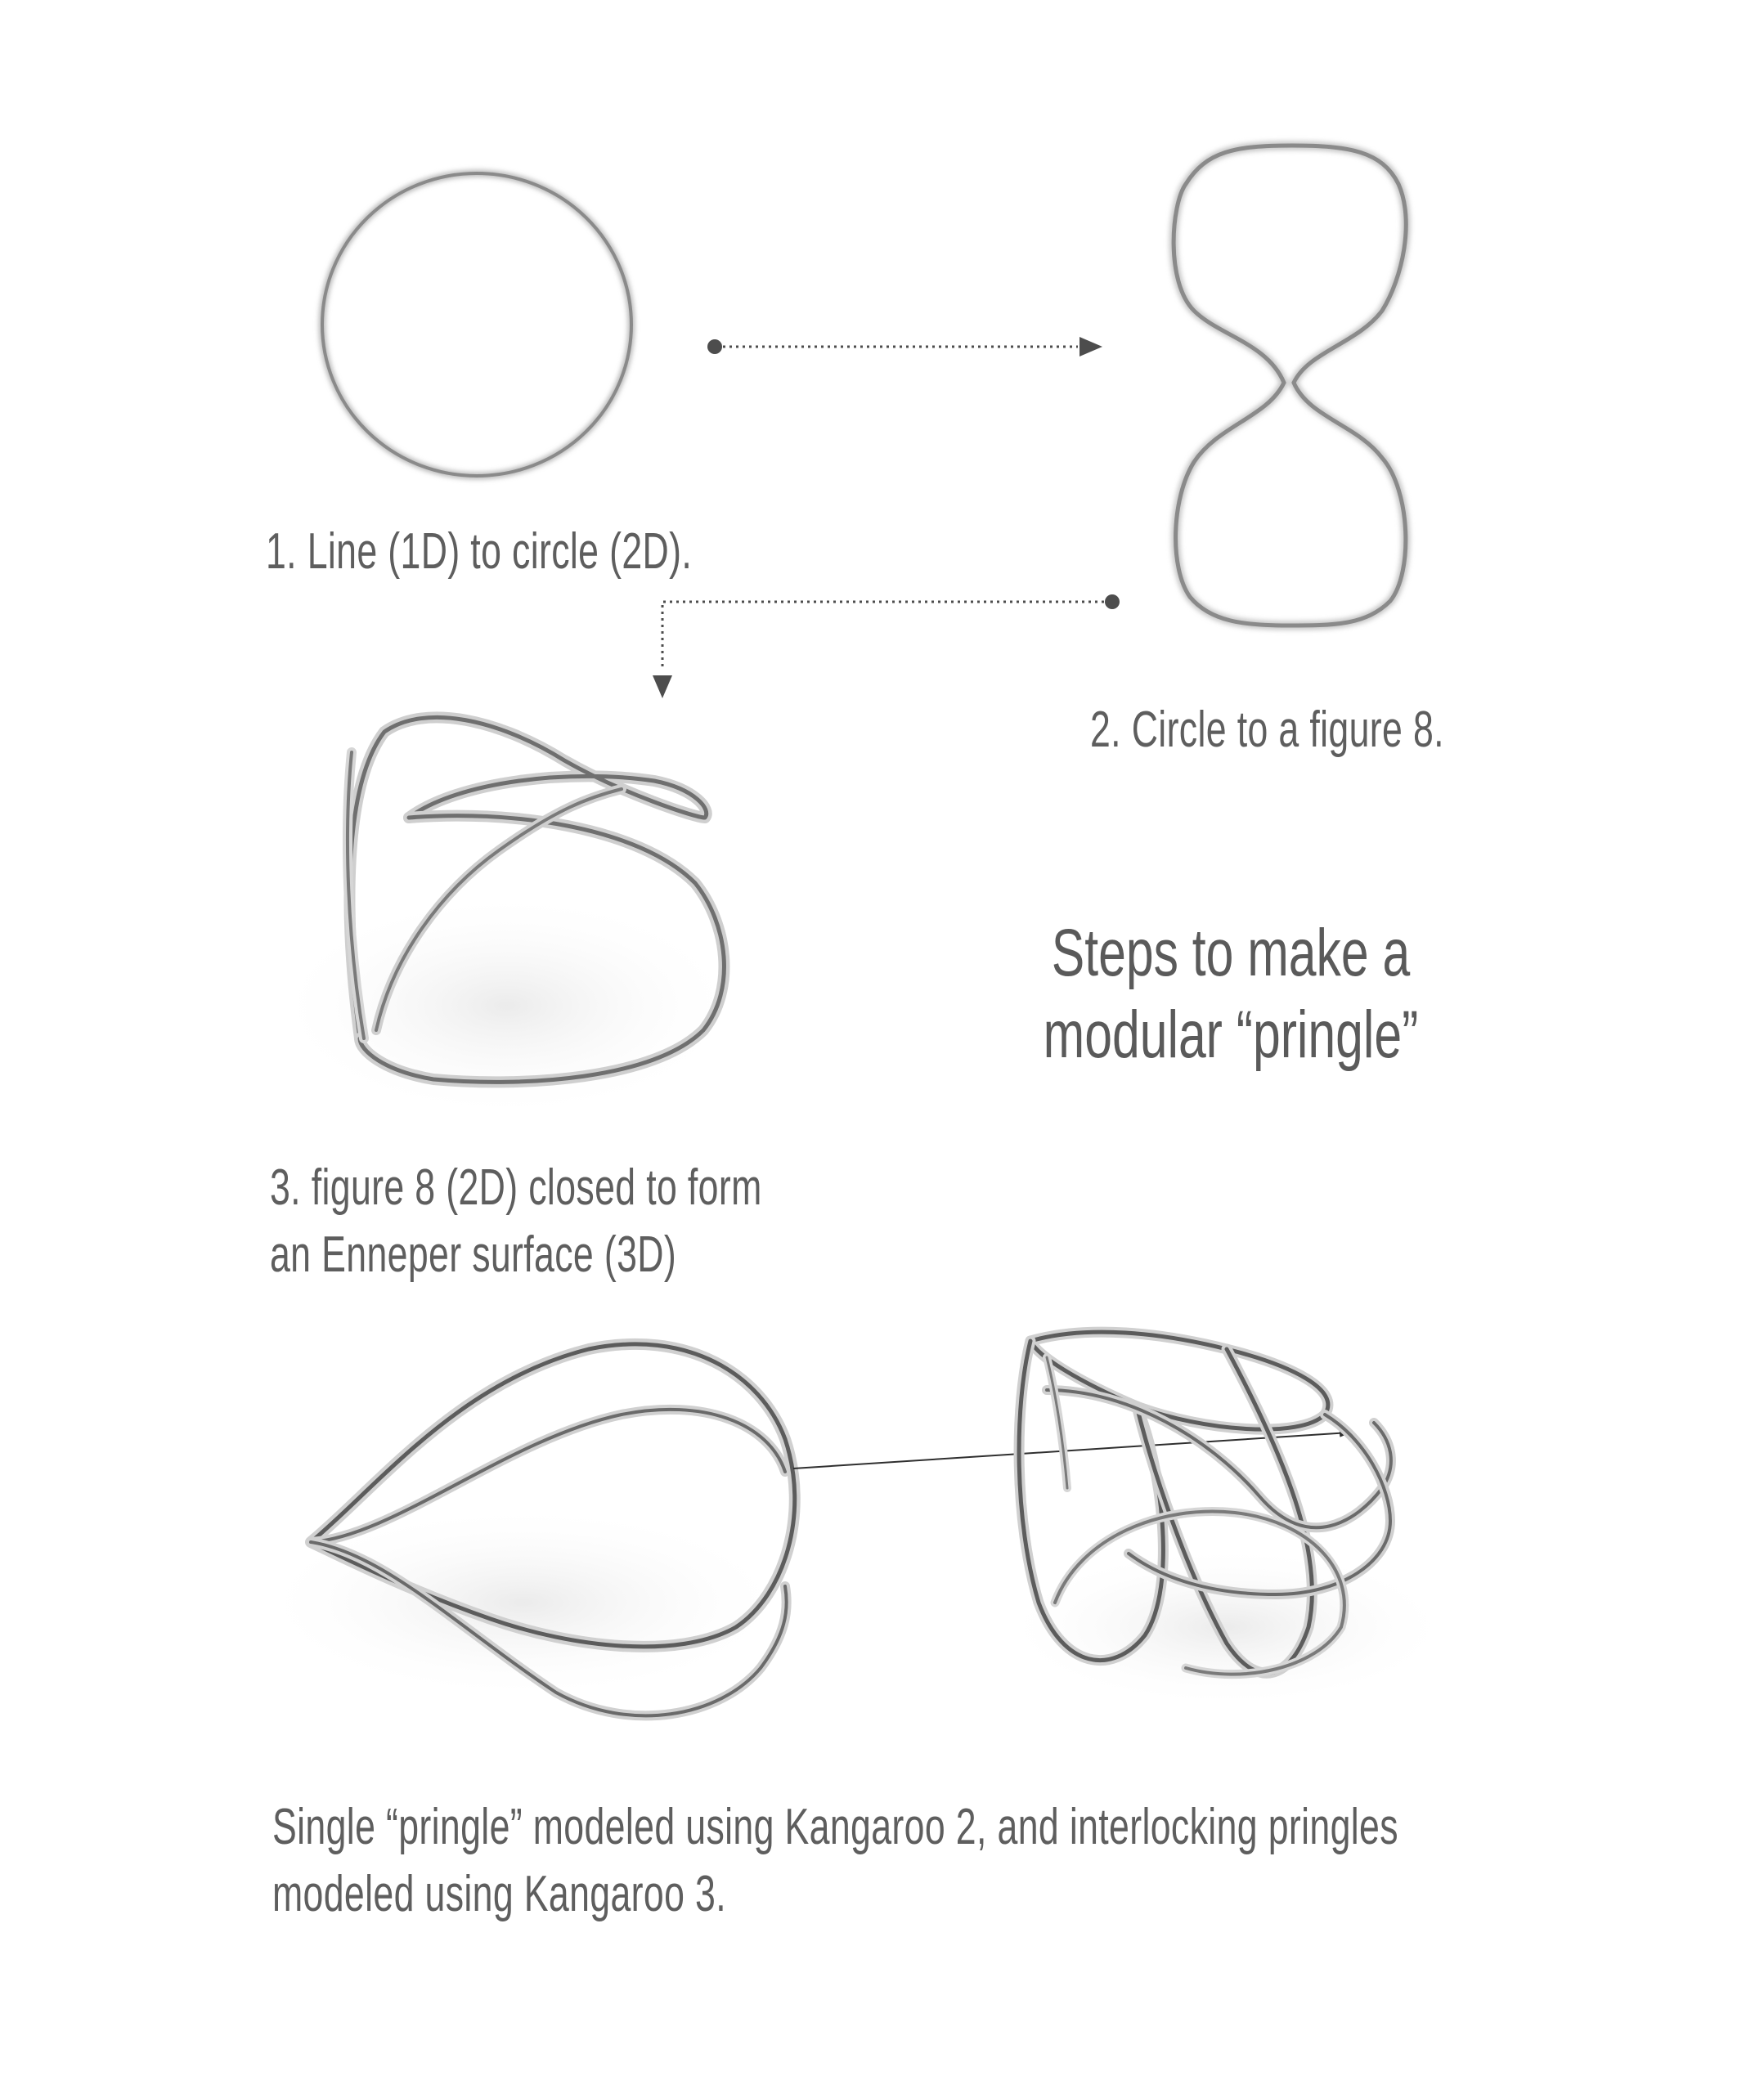 This screenshot has width=1764, height=2085. I want to click on step-3-caption-line-2: an Enneper surface (3D), so click(473, 1254).